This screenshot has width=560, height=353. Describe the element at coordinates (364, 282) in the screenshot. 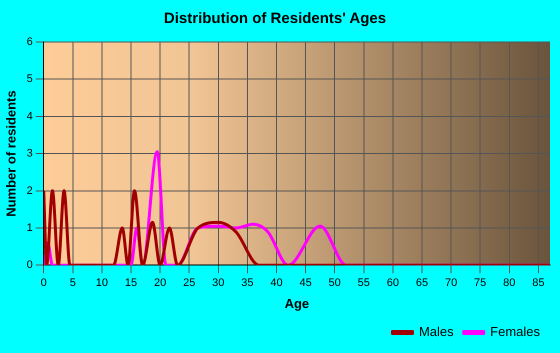

I see `x-tick-label: 55` at that location.